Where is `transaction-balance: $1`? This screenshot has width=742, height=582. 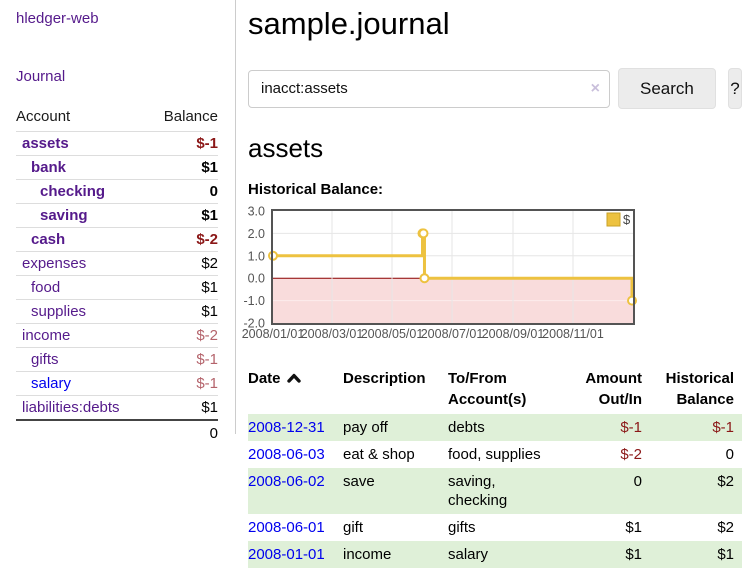
transaction-balance: $1 is located at coordinates (692, 554).